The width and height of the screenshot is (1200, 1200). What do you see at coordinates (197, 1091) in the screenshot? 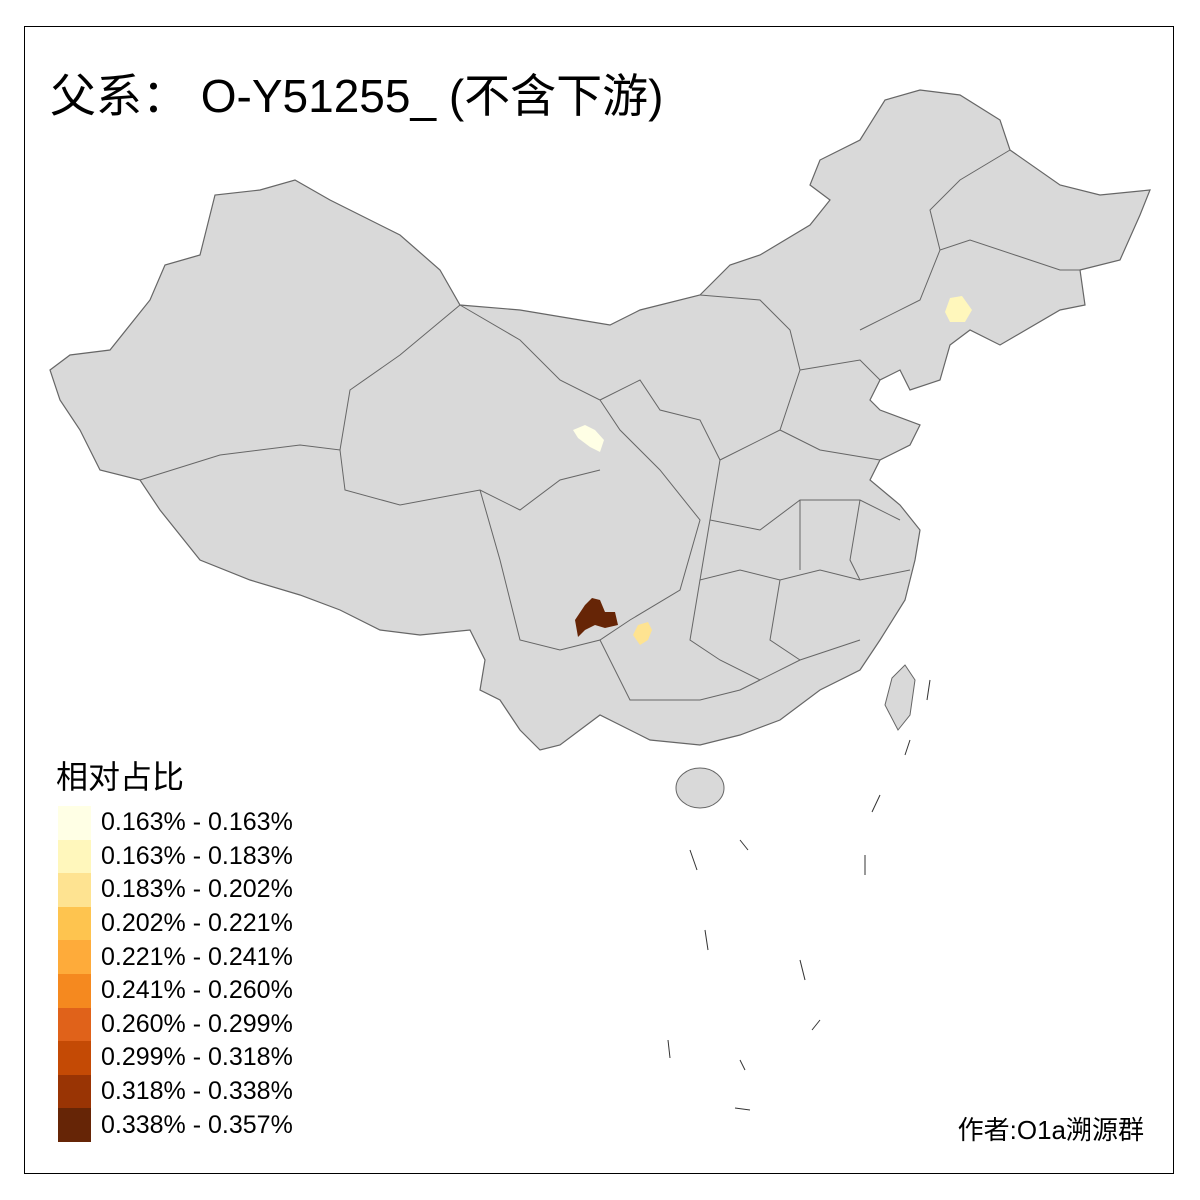
I see `legend-label: 0.318% - 0.338%` at bounding box center [197, 1091].